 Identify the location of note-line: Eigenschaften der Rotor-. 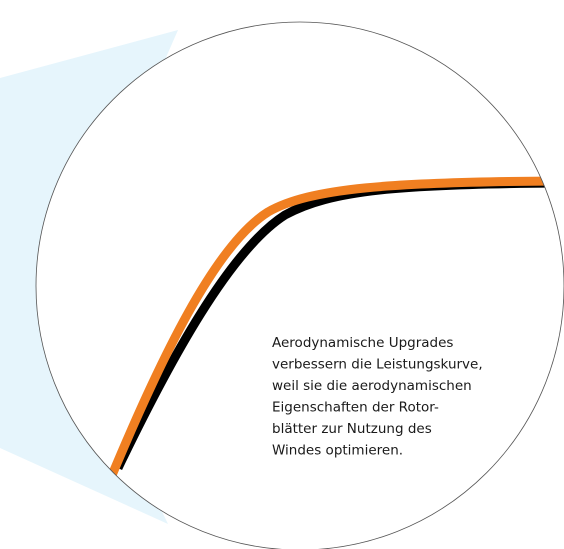
(355, 408).